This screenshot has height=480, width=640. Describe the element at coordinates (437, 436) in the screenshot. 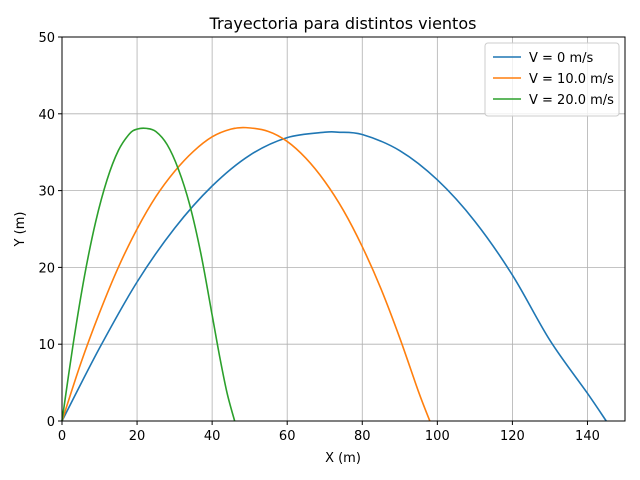

I see `x-tick-label: 100` at that location.